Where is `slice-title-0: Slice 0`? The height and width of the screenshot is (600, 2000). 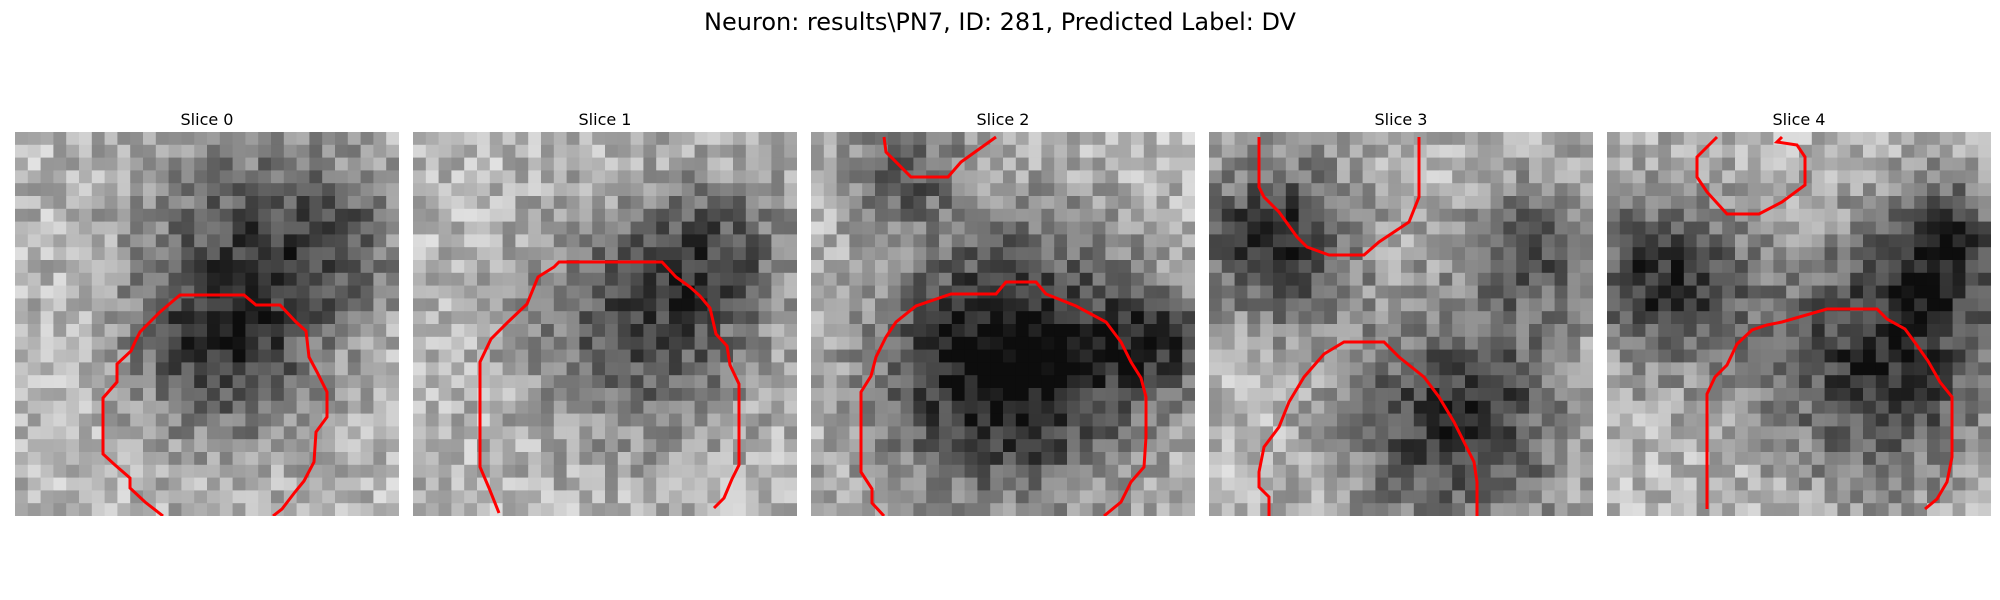 slice-title-0: Slice 0 is located at coordinates (207, 119).